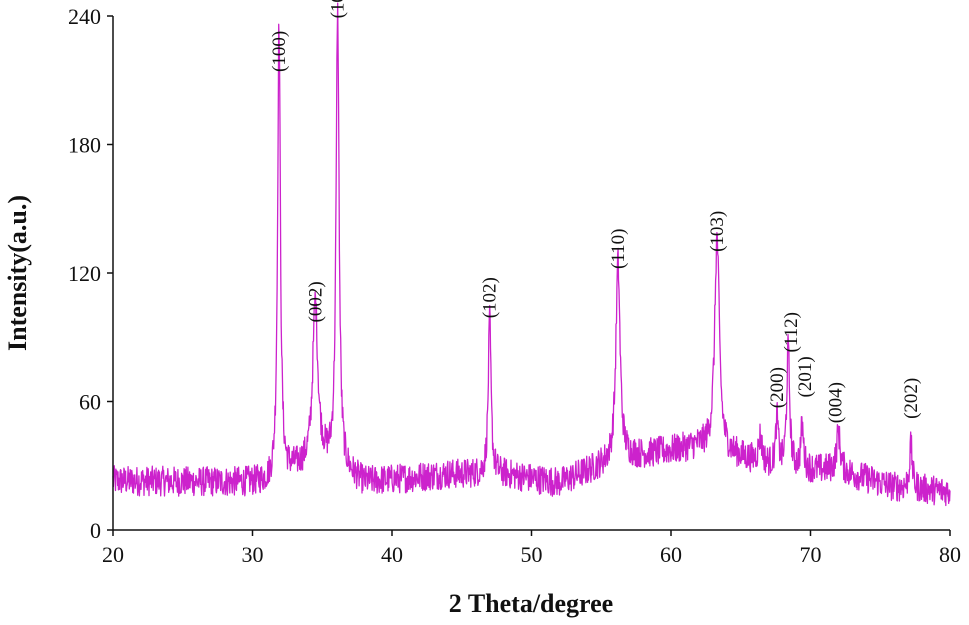 Image resolution: width=969 pixels, height=625 pixels. Describe the element at coordinates (17, 273) in the screenshot. I see `y-axis-title: Intensity(a.u.)` at that location.